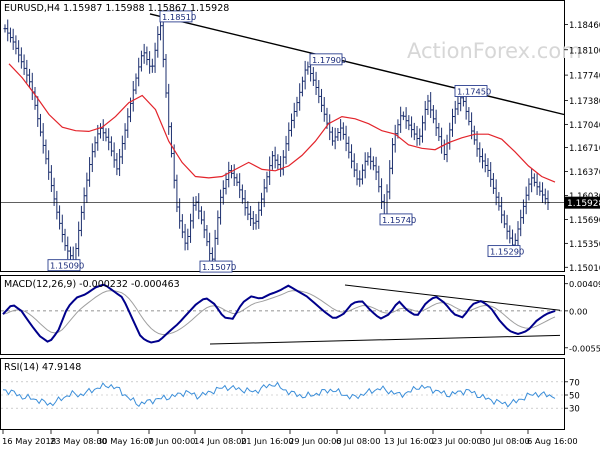 This screenshot has width=600, height=450. I want to click on price-tick-label: 1.15010, so click(584, 269).